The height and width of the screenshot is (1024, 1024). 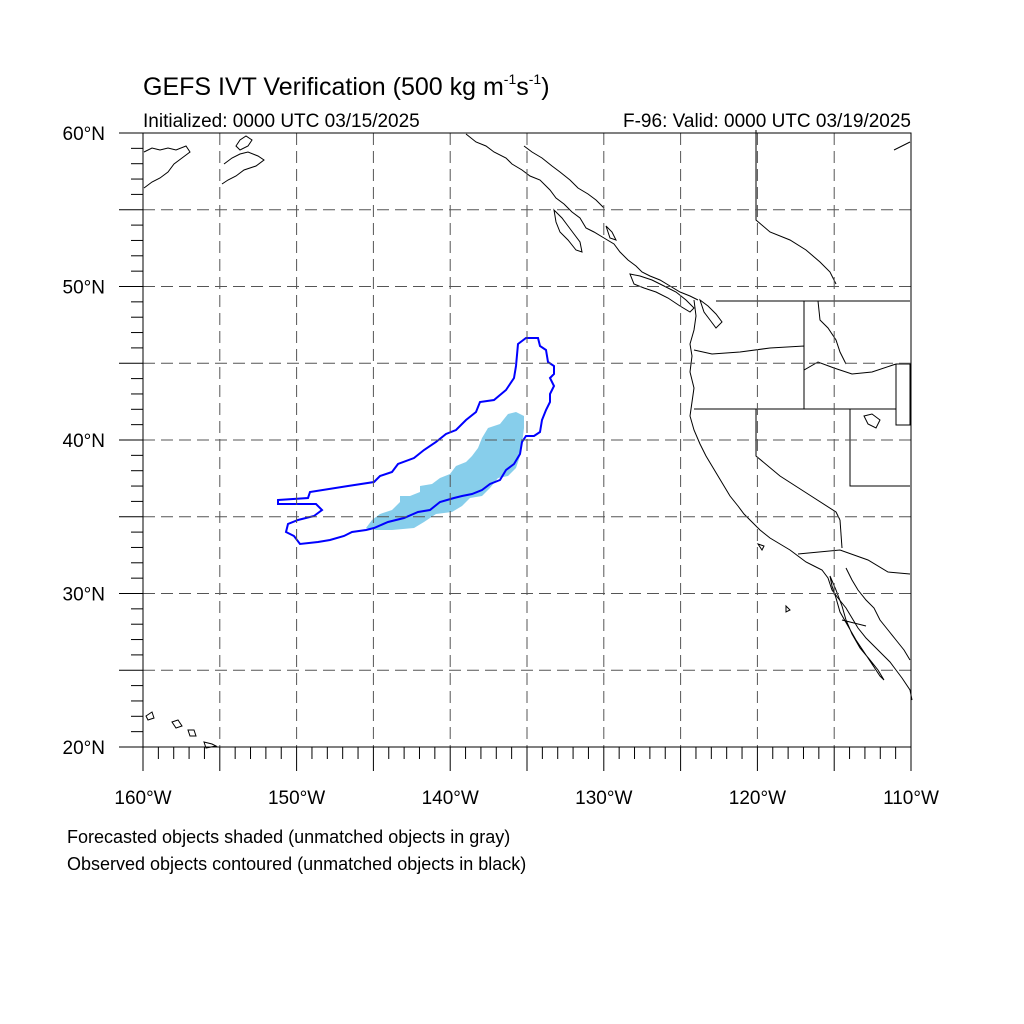 I want to click on forecast-object-shaded, so click(x=445, y=471).